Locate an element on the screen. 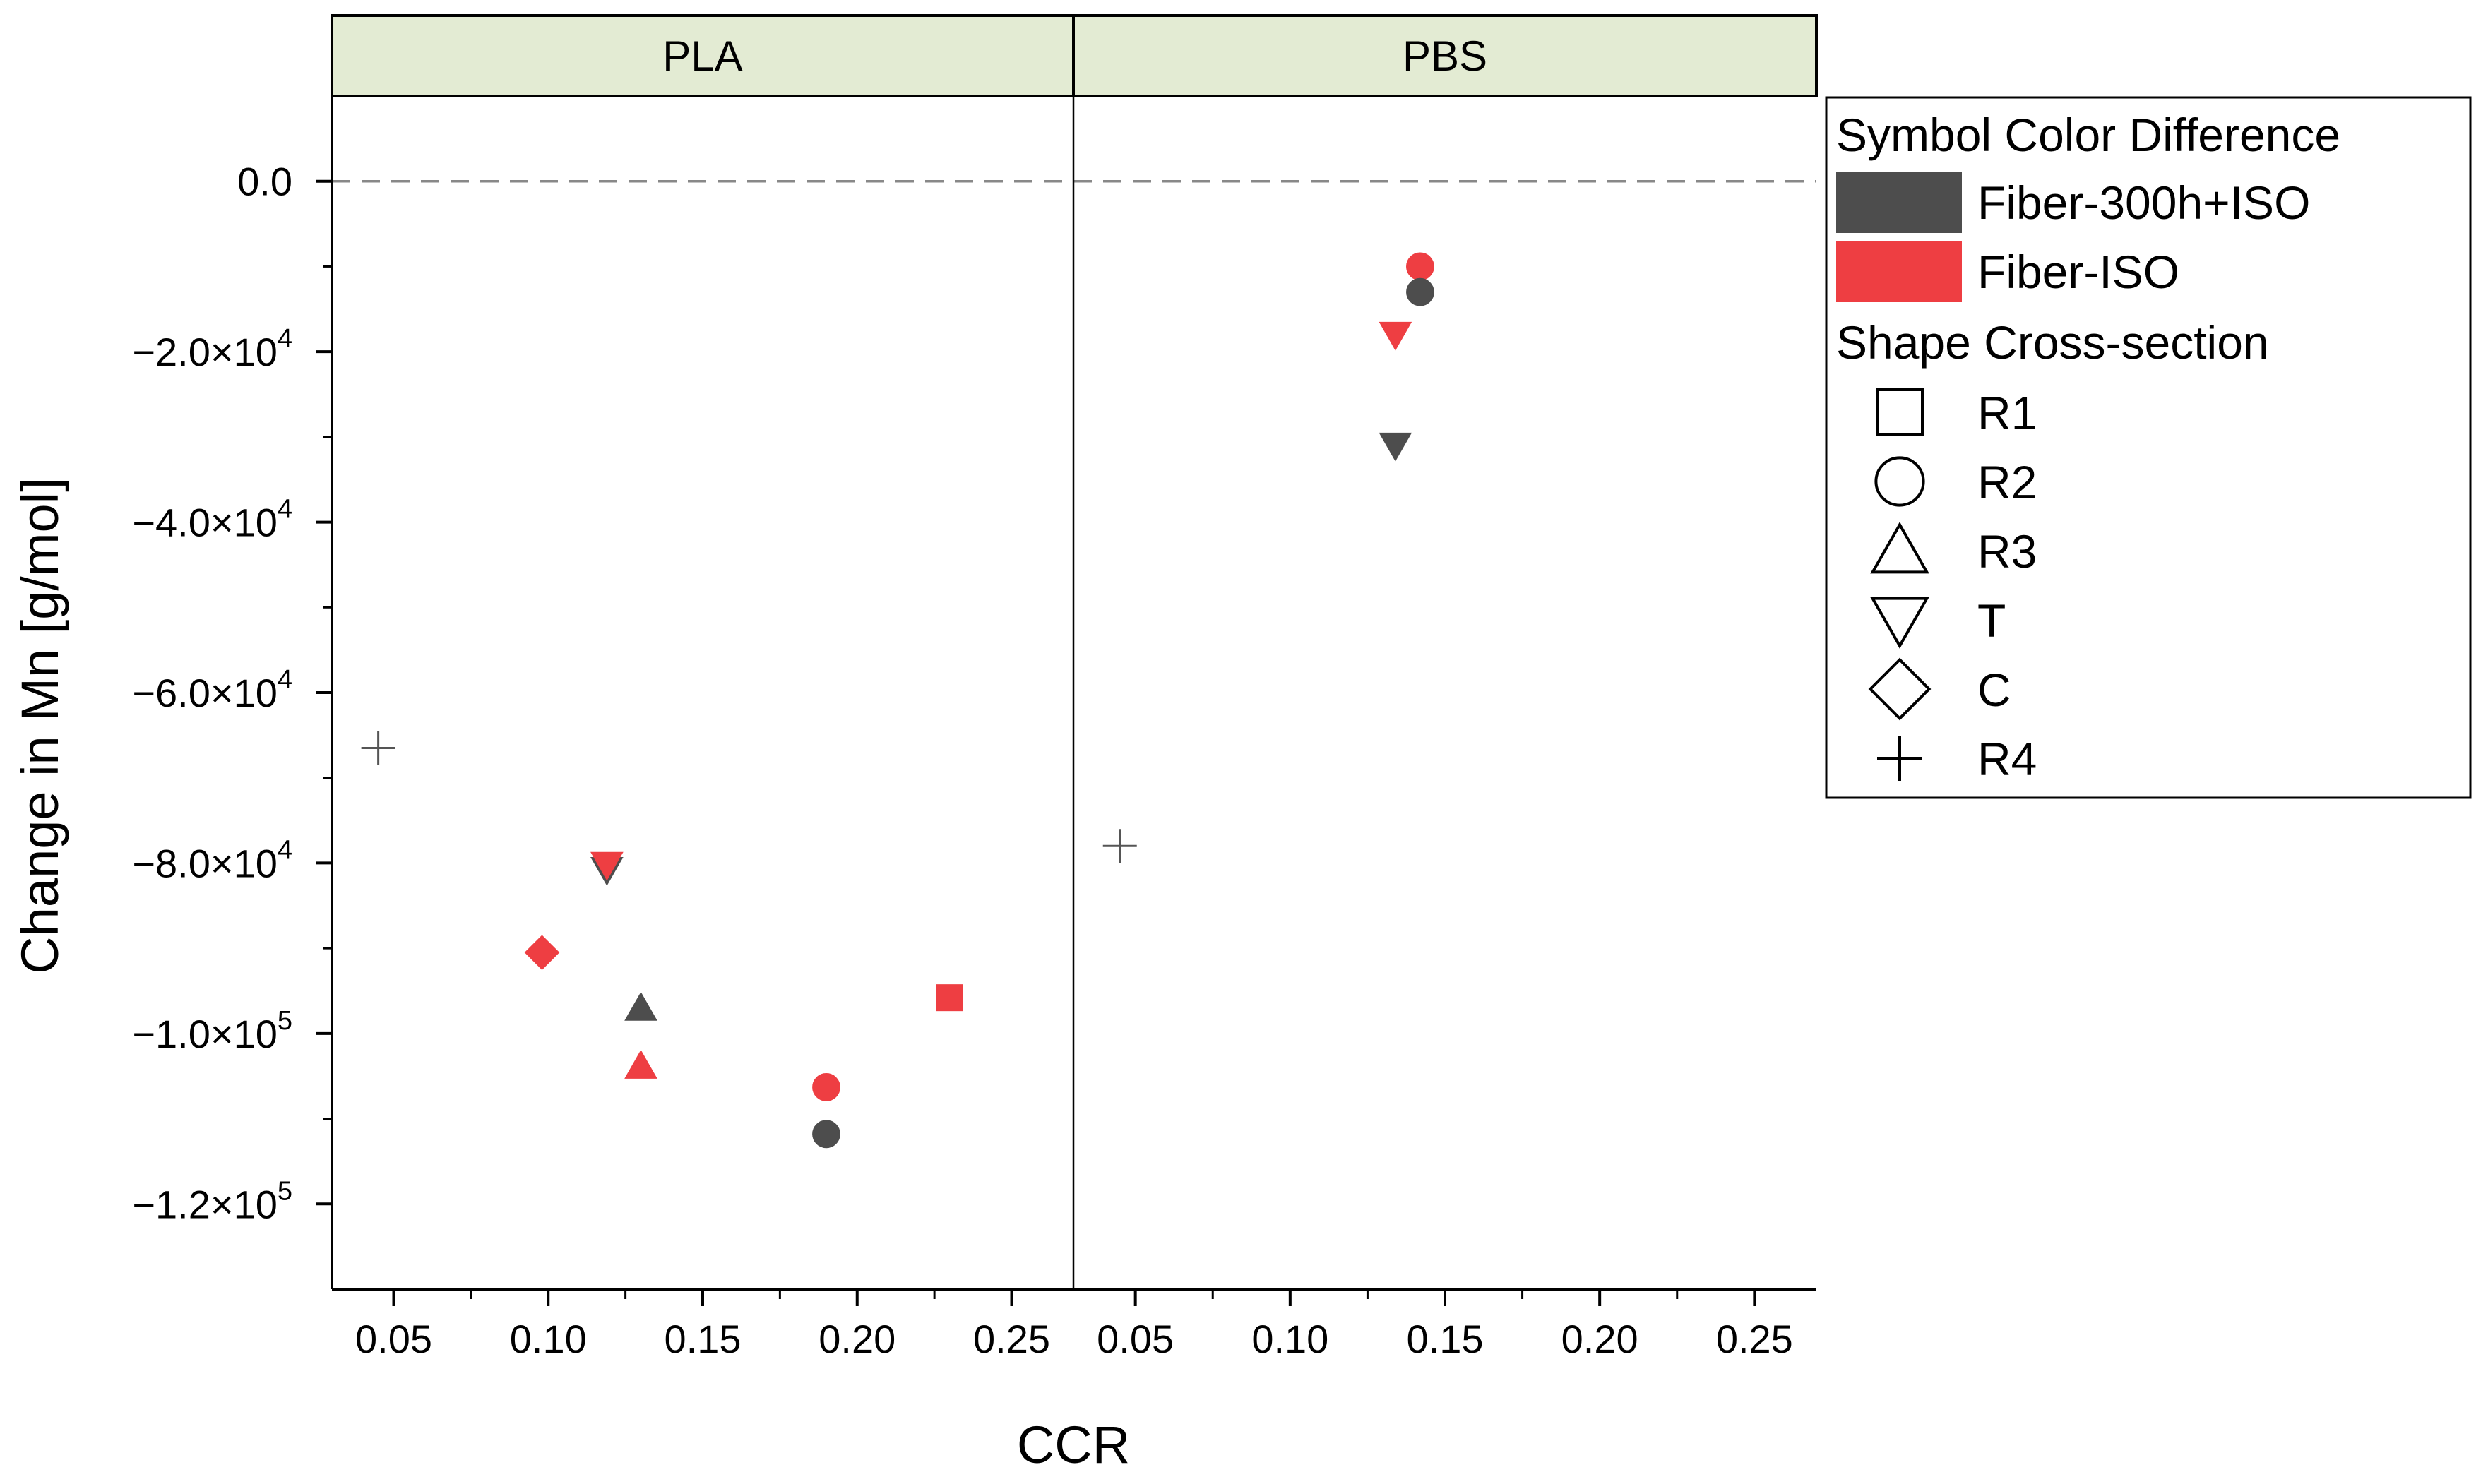  panel-title-pla: PLA is located at coordinates (702, 56).